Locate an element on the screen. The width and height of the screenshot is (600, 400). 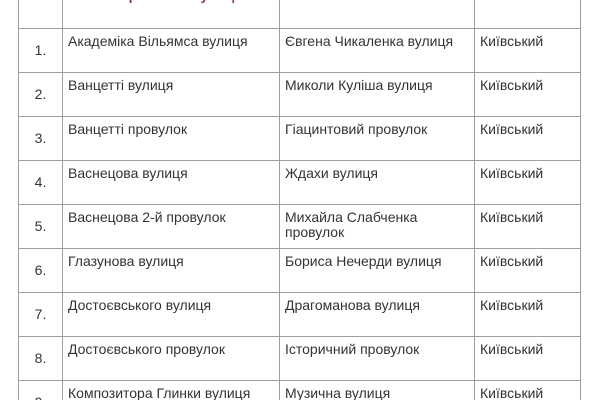
header-old-name-label-partial: Стара назва вулиці is located at coordinates (171, 1).